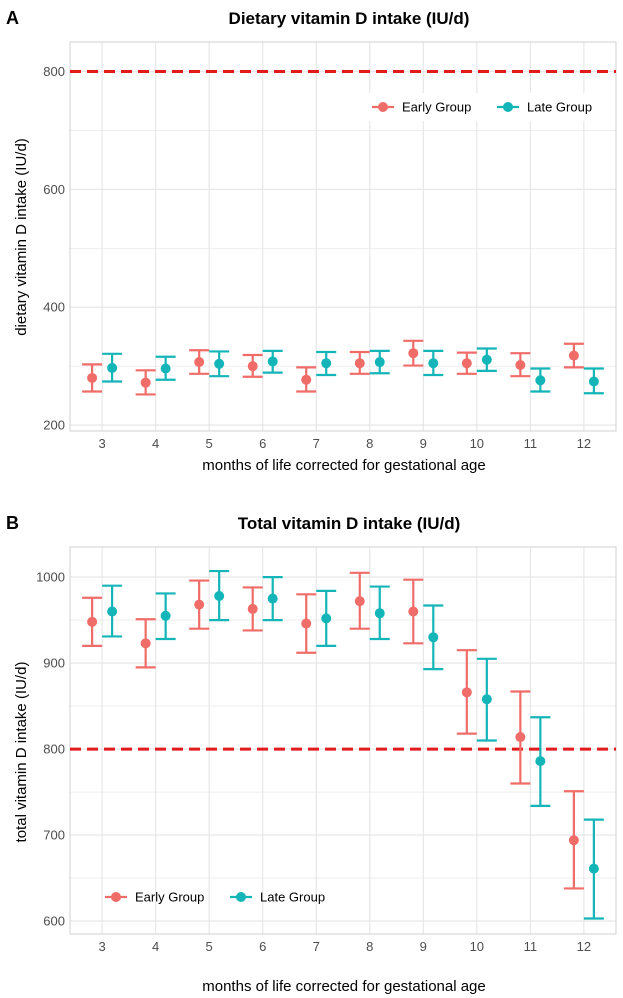  Describe the element at coordinates (50, 577) in the screenshot. I see `y-tick-label: 1000` at that location.